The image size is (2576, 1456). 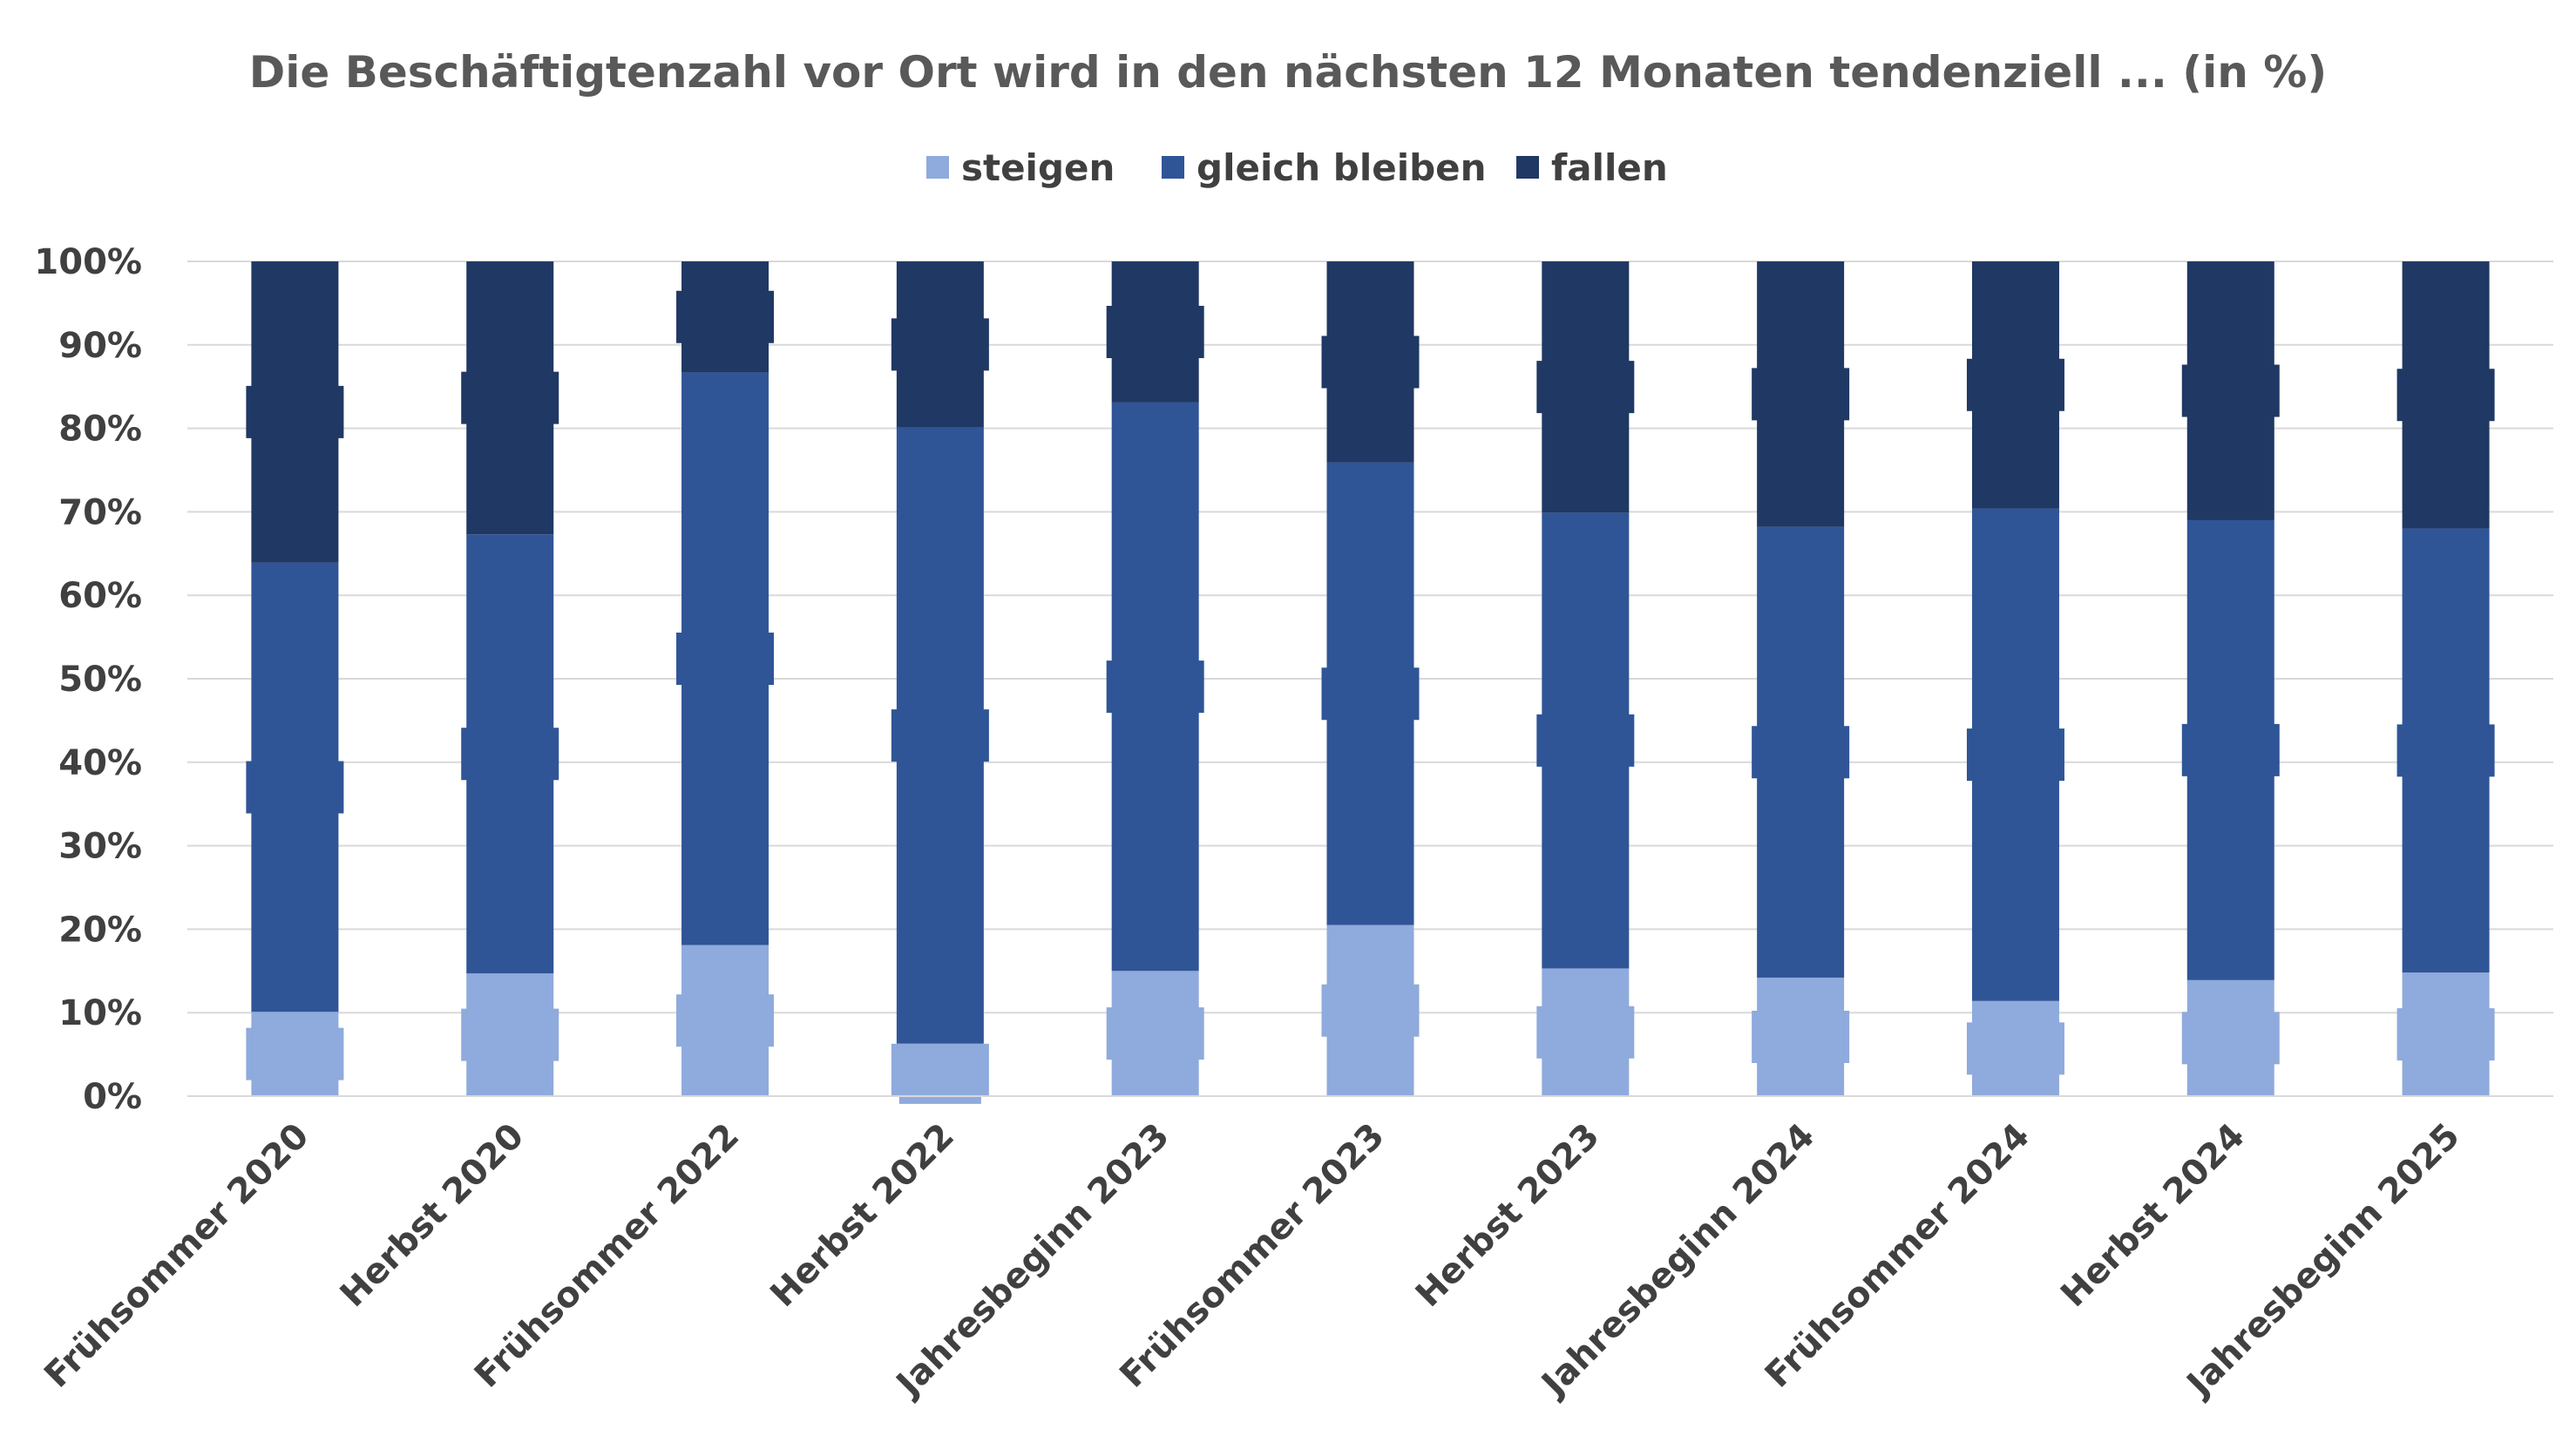 I want to click on legend: steigen gleich bleiben fallen, so click(x=1297, y=167).